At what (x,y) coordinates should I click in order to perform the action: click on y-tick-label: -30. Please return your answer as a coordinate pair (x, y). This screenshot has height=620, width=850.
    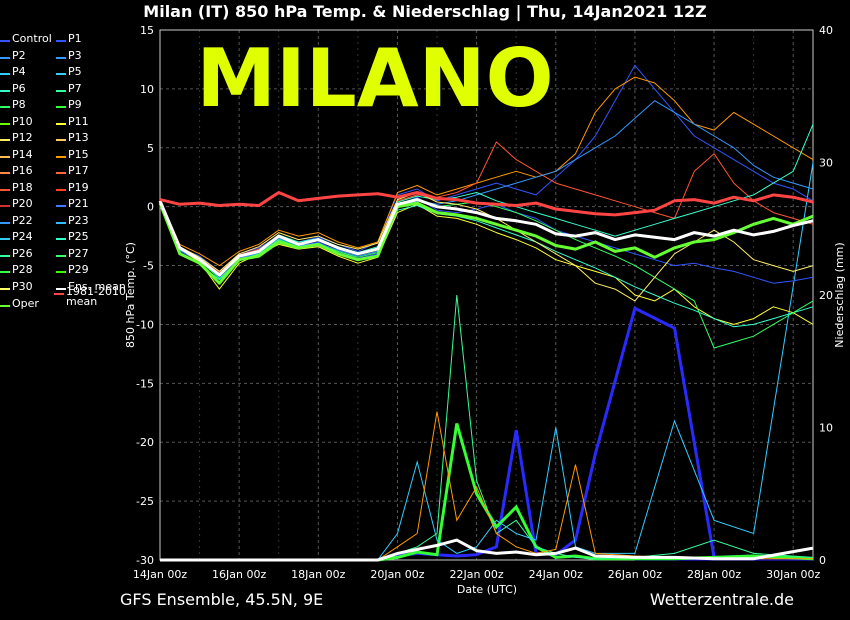
    Looking at the image, I should click on (145, 560).